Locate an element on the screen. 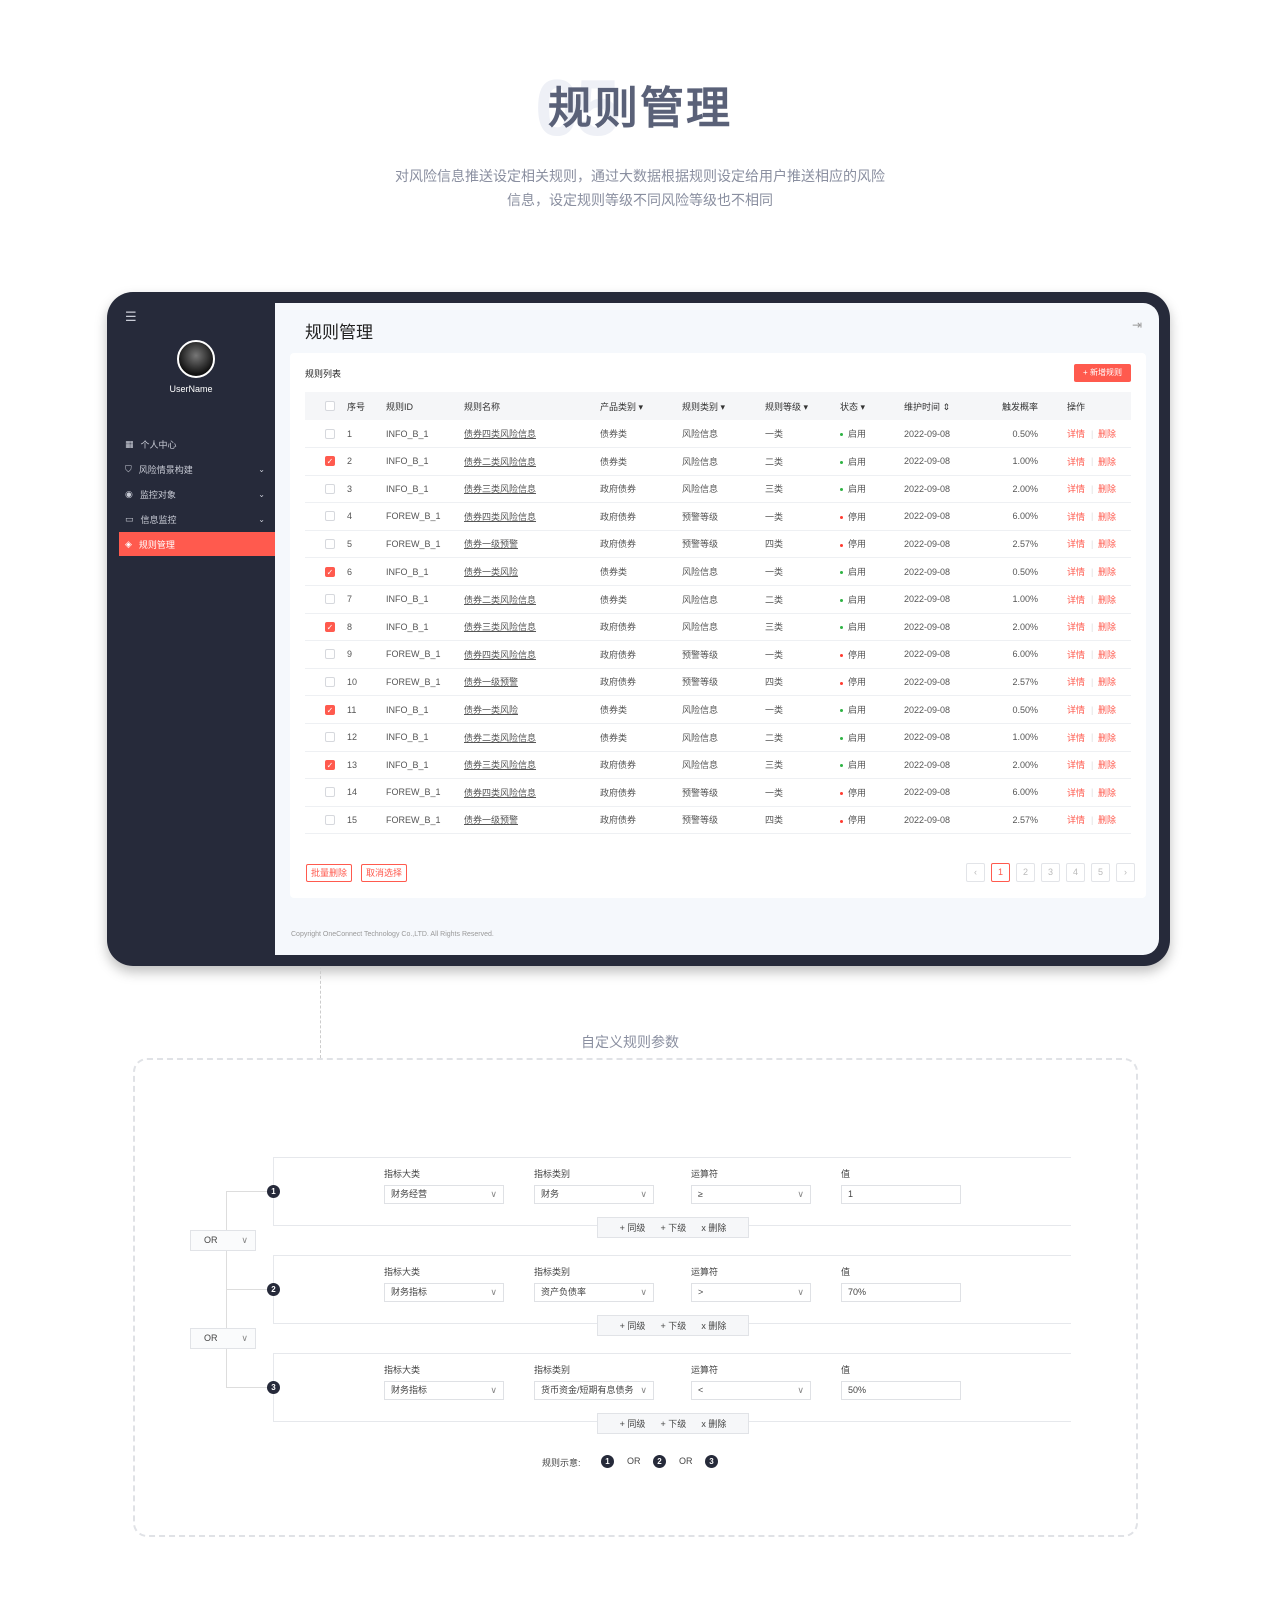 The height and width of the screenshot is (1623, 1280). logout-icon: ⇥ is located at coordinates (1137, 325).